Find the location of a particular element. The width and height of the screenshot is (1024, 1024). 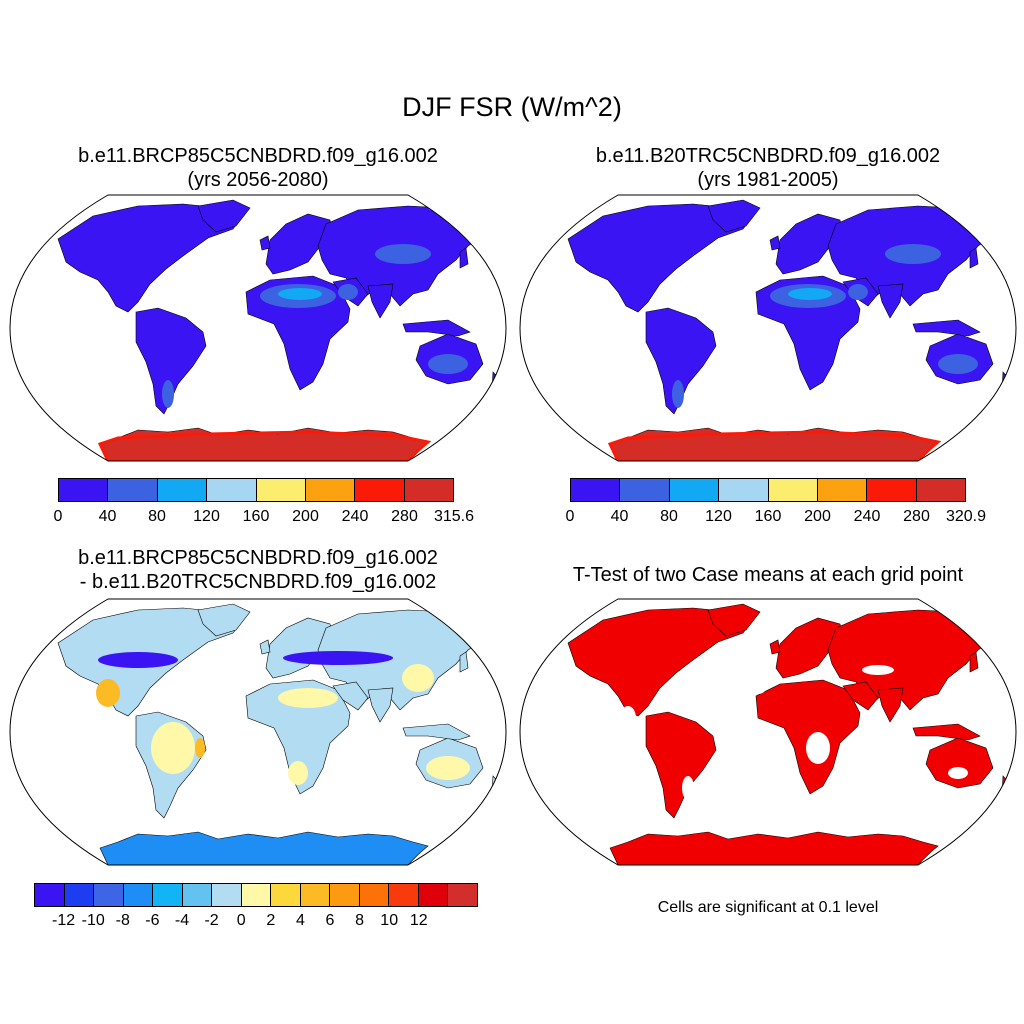

colorbar-tr is located at coordinates (768, 490).